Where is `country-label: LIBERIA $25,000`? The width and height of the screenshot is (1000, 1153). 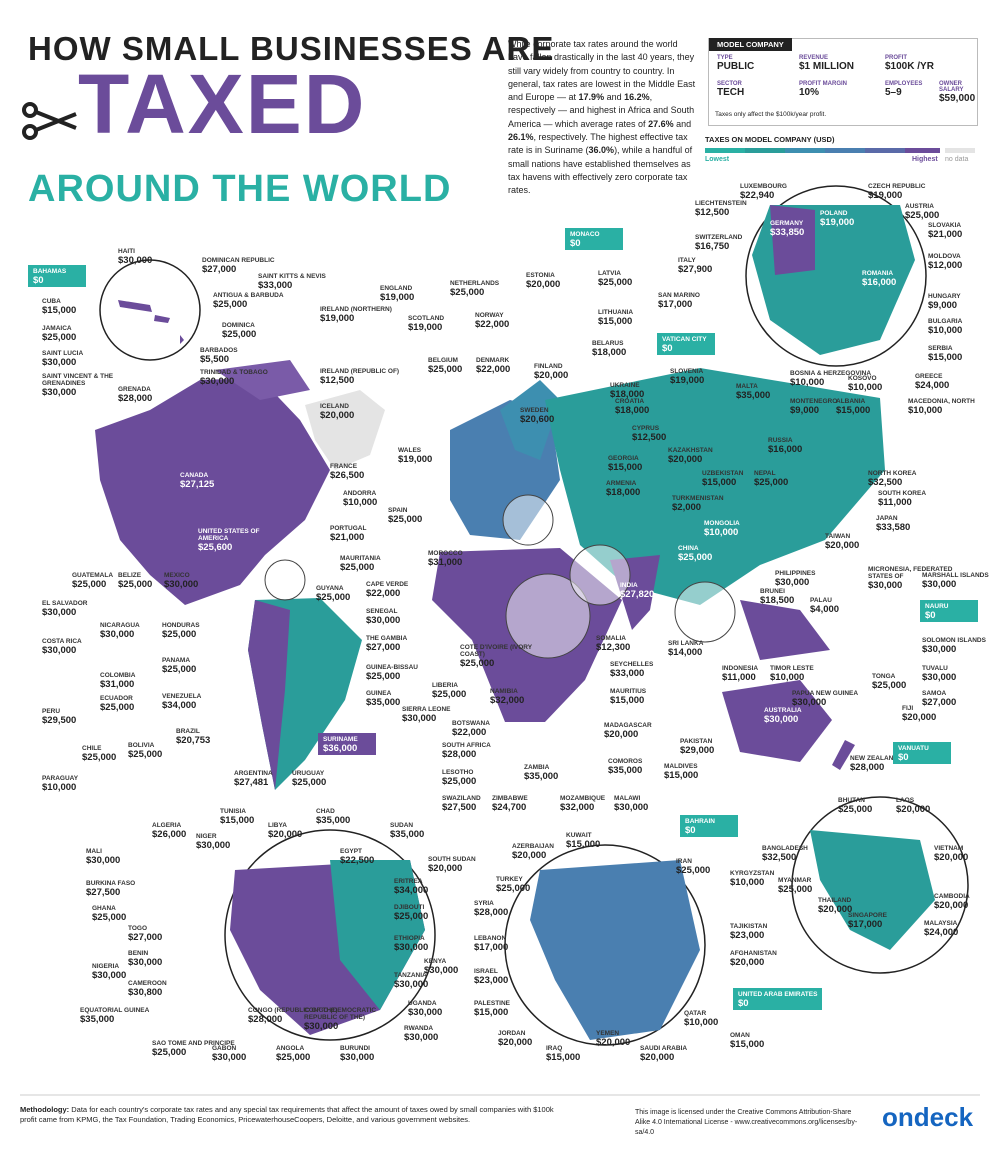 country-label: LIBERIA $25,000 is located at coordinates (449, 691).